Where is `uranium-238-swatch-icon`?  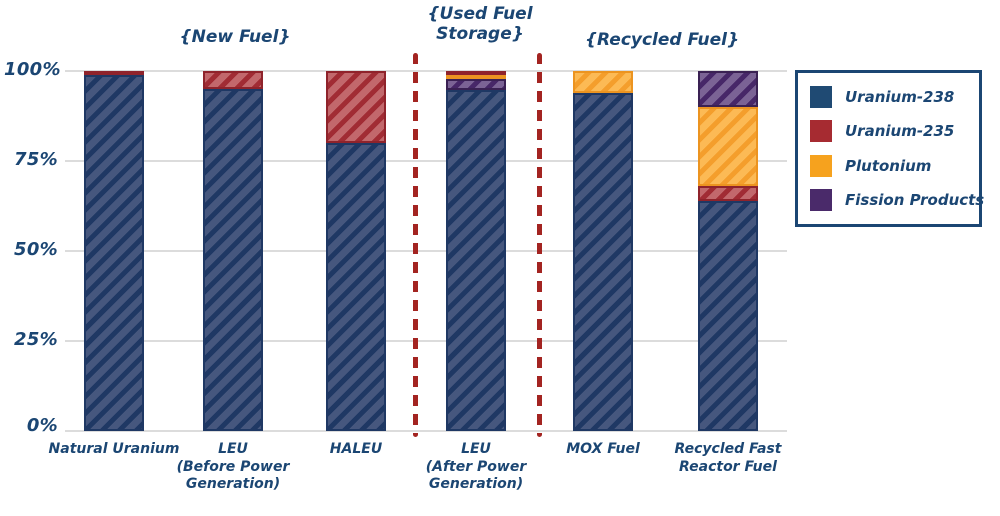
uranium-238-swatch-icon is located at coordinates (821, 97).